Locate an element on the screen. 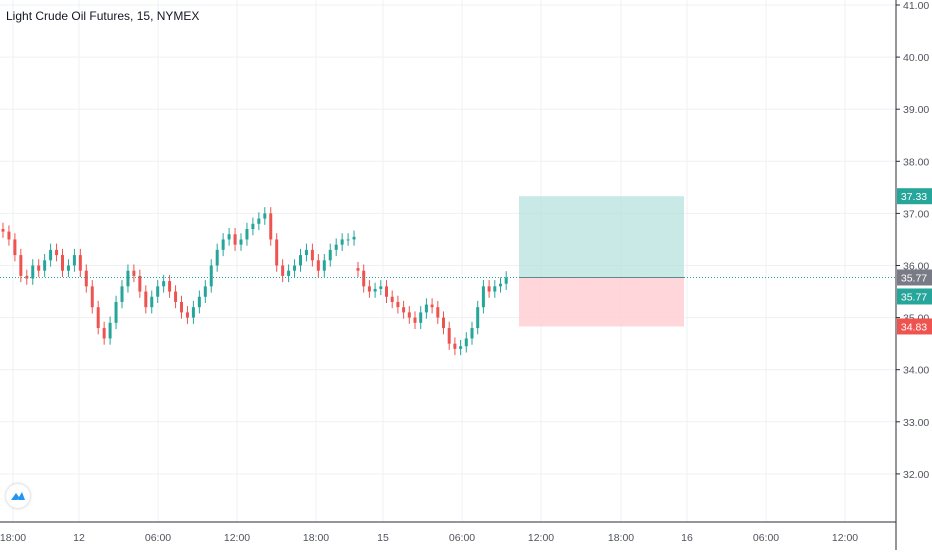 This screenshot has height=555, width=932. y-tick-label: 32.00 is located at coordinates (916, 475).